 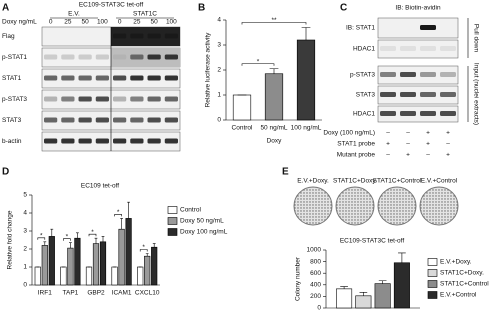 I want to click on legend-label: E.V.+Doxy., so click(x=456, y=262).